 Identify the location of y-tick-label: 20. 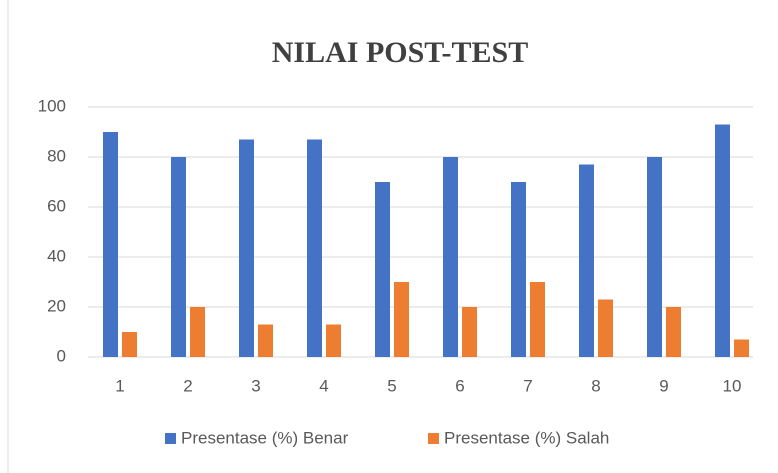
(56, 305).